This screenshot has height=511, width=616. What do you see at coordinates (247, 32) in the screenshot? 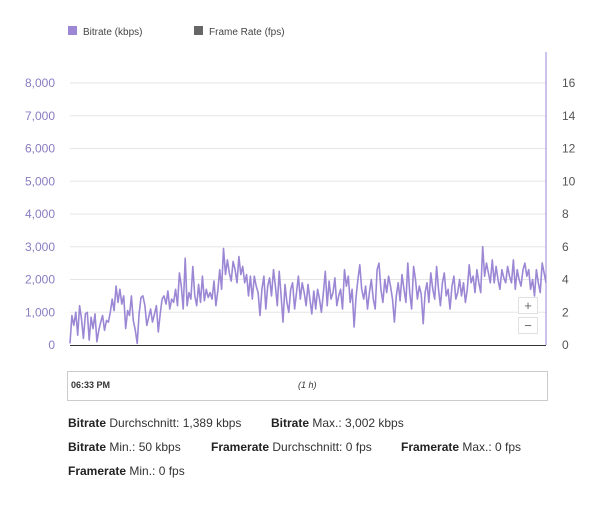
I see `legend-label-framerate: Frame Rate (fps)` at bounding box center [247, 32].